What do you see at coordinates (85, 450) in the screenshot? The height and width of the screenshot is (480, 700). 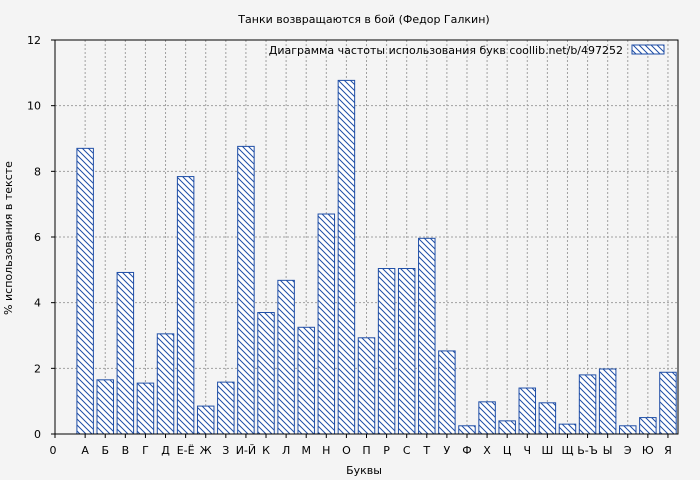 I see `x-tick-label: А` at bounding box center [85, 450].